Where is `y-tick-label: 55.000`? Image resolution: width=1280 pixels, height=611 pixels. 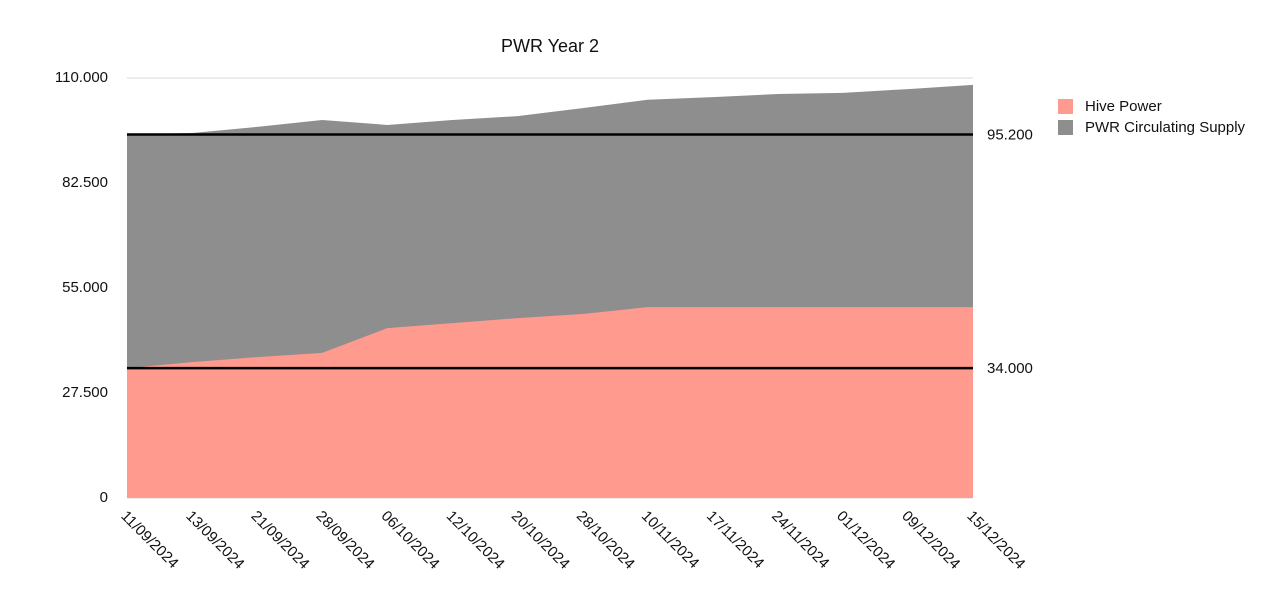
y-tick-label: 55.000 is located at coordinates (85, 287).